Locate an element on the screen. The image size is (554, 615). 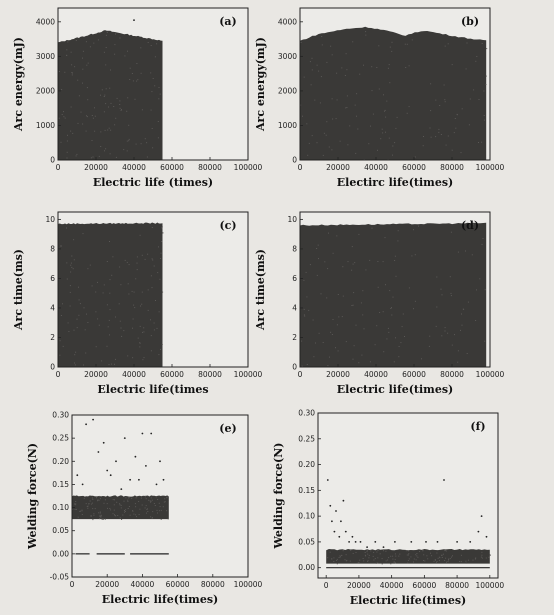
y-tick-label: 6 is located at coordinates (52, 278).